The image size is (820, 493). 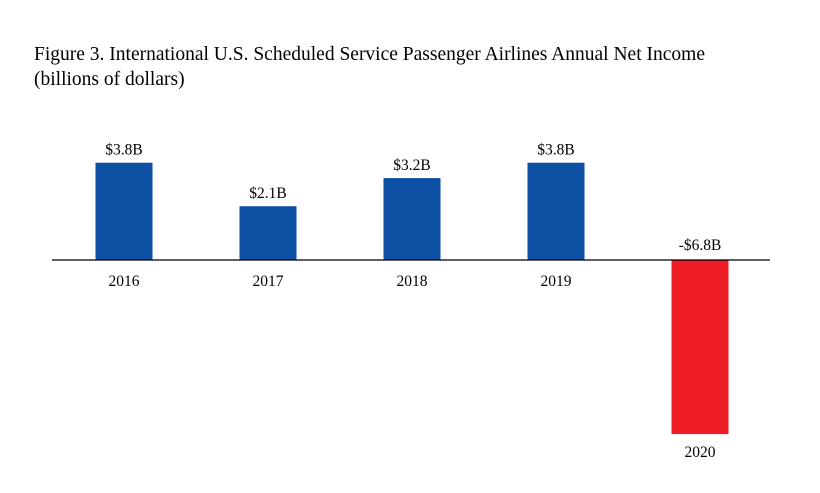 What do you see at coordinates (268, 233) in the screenshot?
I see `bar-2017` at bounding box center [268, 233].